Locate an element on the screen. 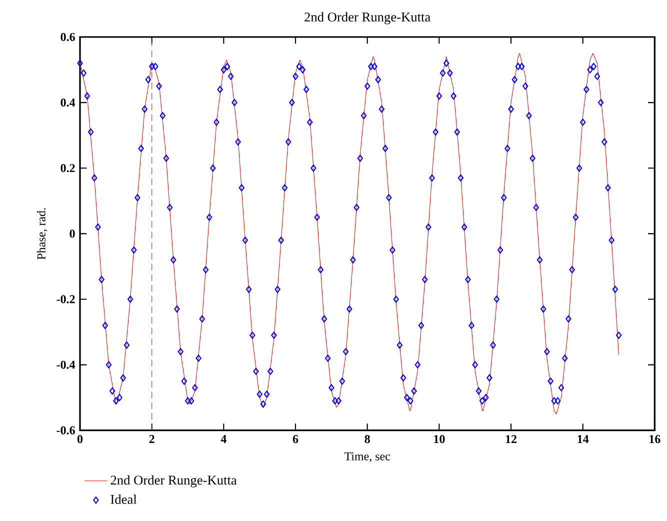  chart-title: 2nd Order Runge-Kutta is located at coordinates (367, 18).